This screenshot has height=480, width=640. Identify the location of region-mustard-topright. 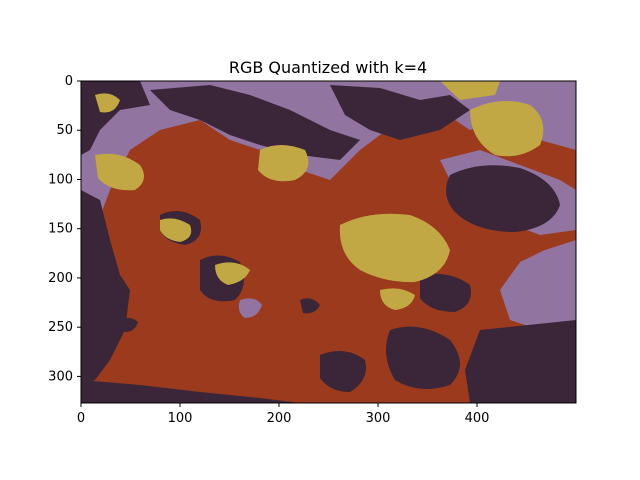
(507, 129).